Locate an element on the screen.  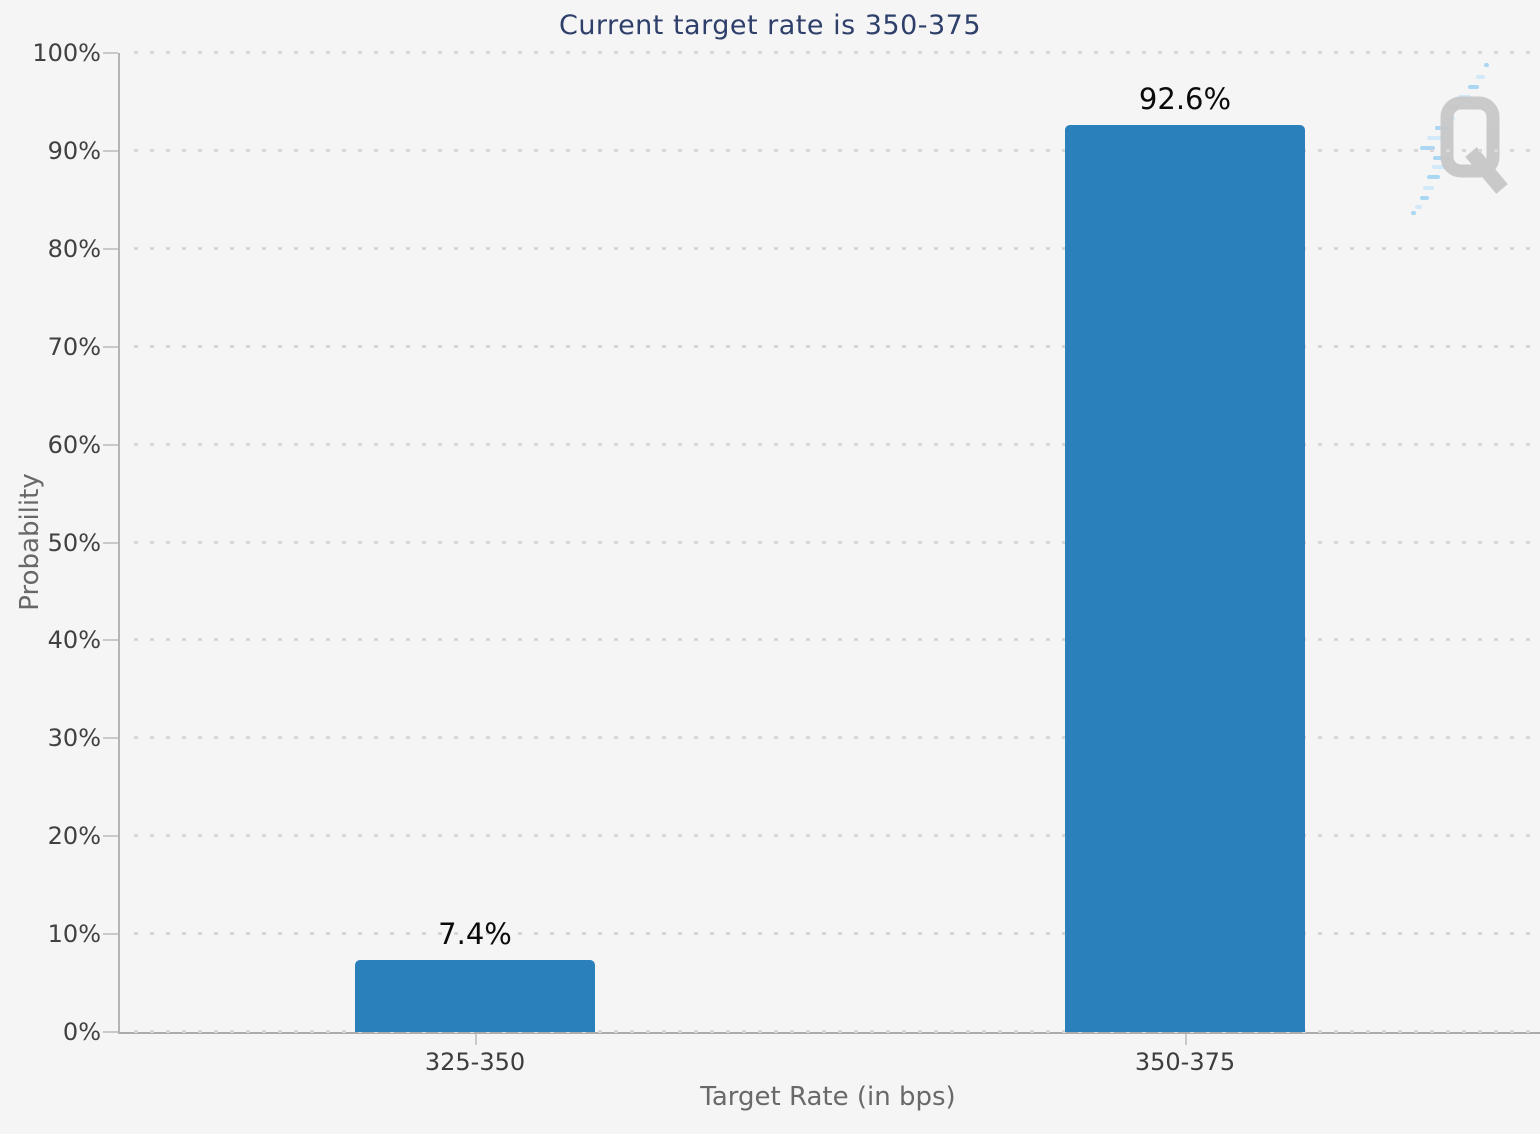
y-axis-tick-label: 40% is located at coordinates (74, 640).